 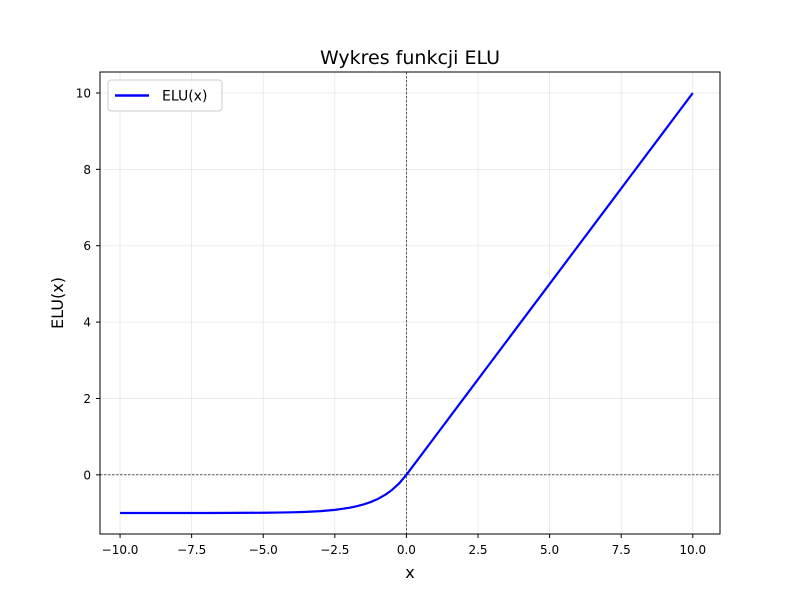 What do you see at coordinates (87, 323) in the screenshot?
I see `y-tick-label: 4` at bounding box center [87, 323].